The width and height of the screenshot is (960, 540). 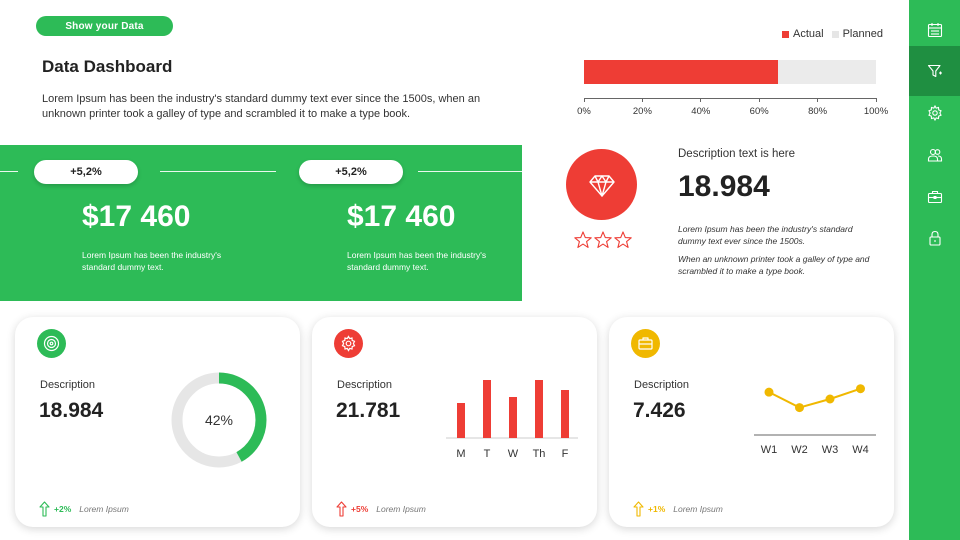 What do you see at coordinates (513, 454) in the screenshot?
I see `bar-label: W` at bounding box center [513, 454].